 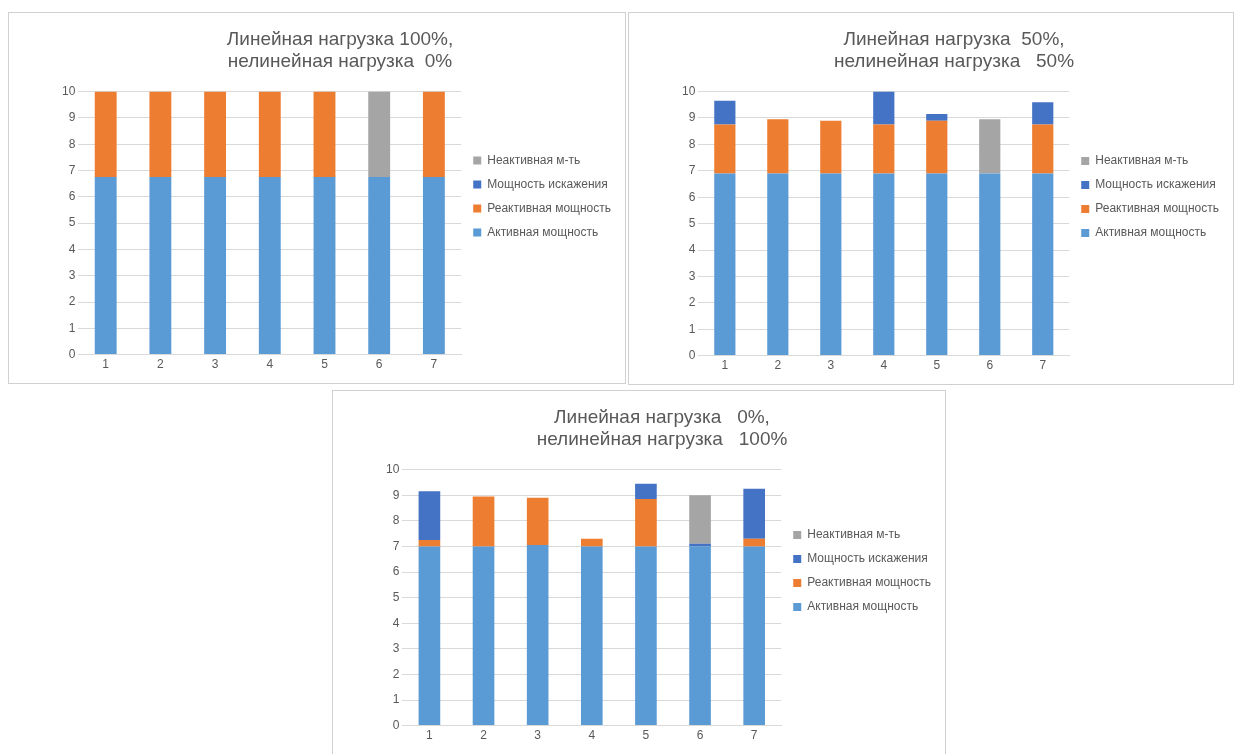 I want to click on chart-title: Линейная нагрузка 0%, нелинейная нагрузка 100%, so click(x=662, y=427).